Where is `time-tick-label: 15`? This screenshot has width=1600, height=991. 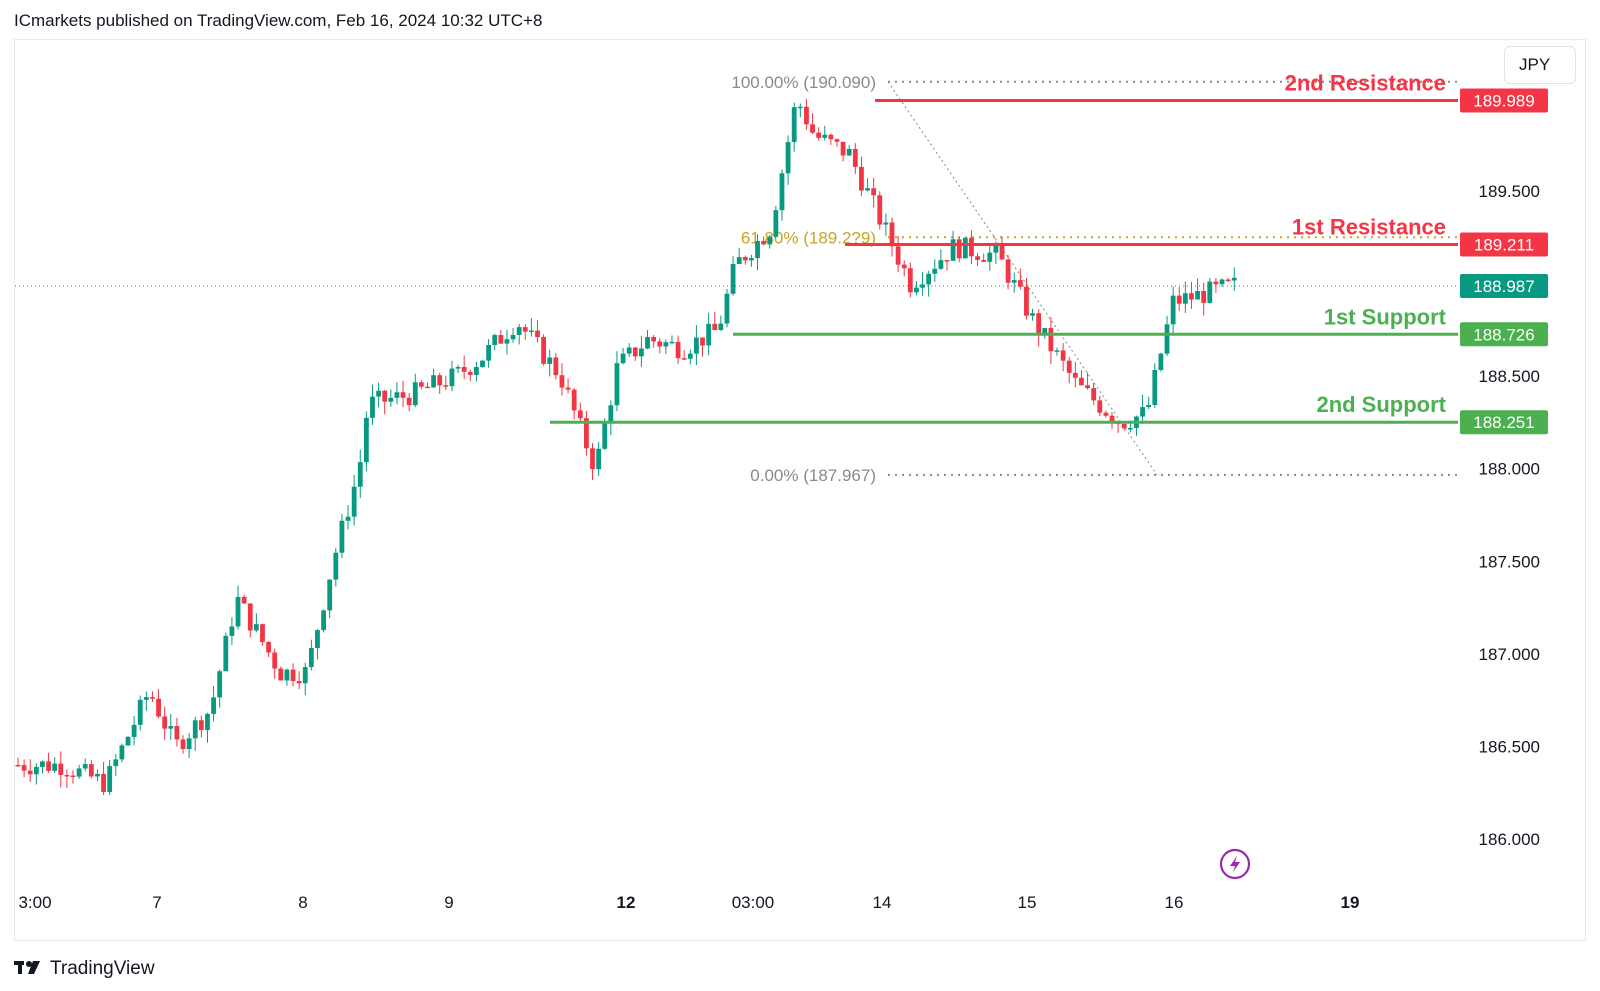
time-tick-label: 15 is located at coordinates (1027, 902).